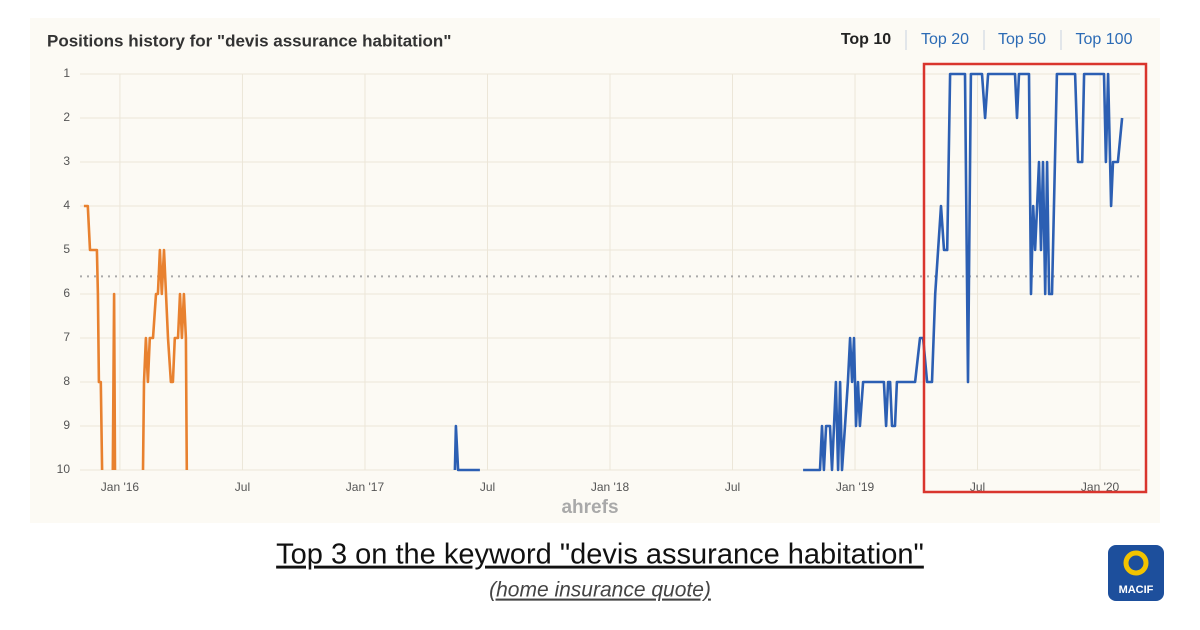 Image resolution: width=1200 pixels, height=630 pixels. I want to click on y-tick-label: 3, so click(66, 161).